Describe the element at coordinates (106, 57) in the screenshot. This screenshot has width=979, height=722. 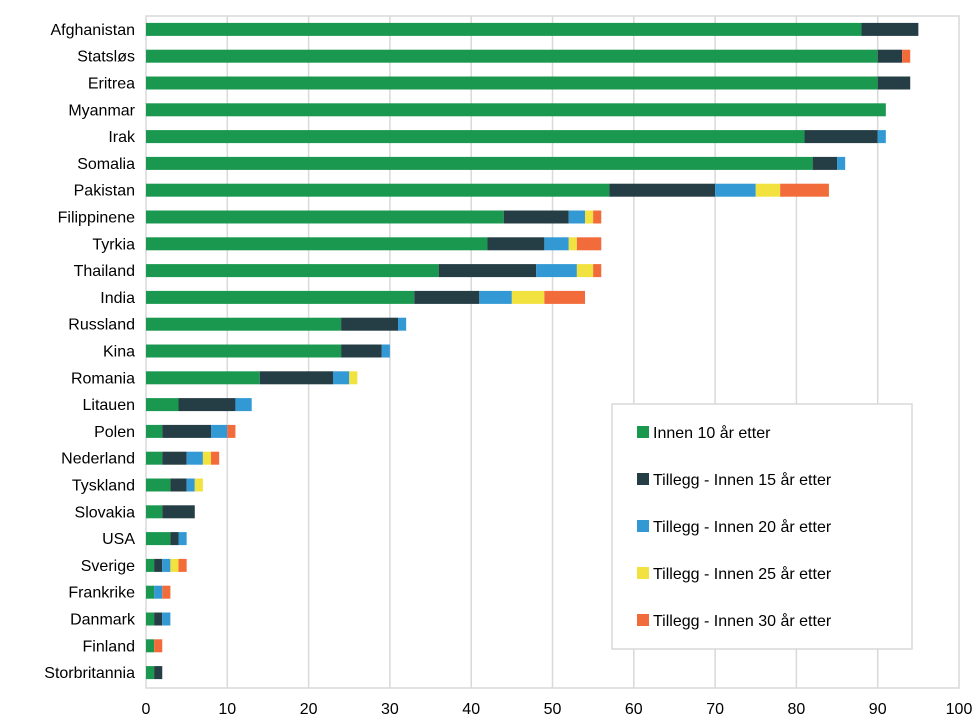
I see `category-label: Statsløs` at that location.